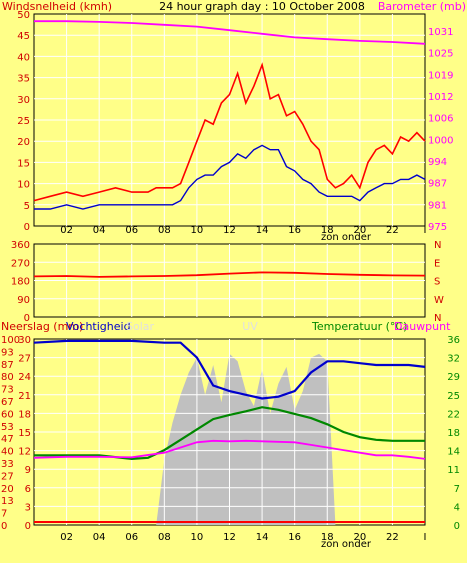 The width and height of the screenshot is (467, 563). Describe the element at coordinates (7, 452) in the screenshot. I see `y-tick-label: 40` at that location.